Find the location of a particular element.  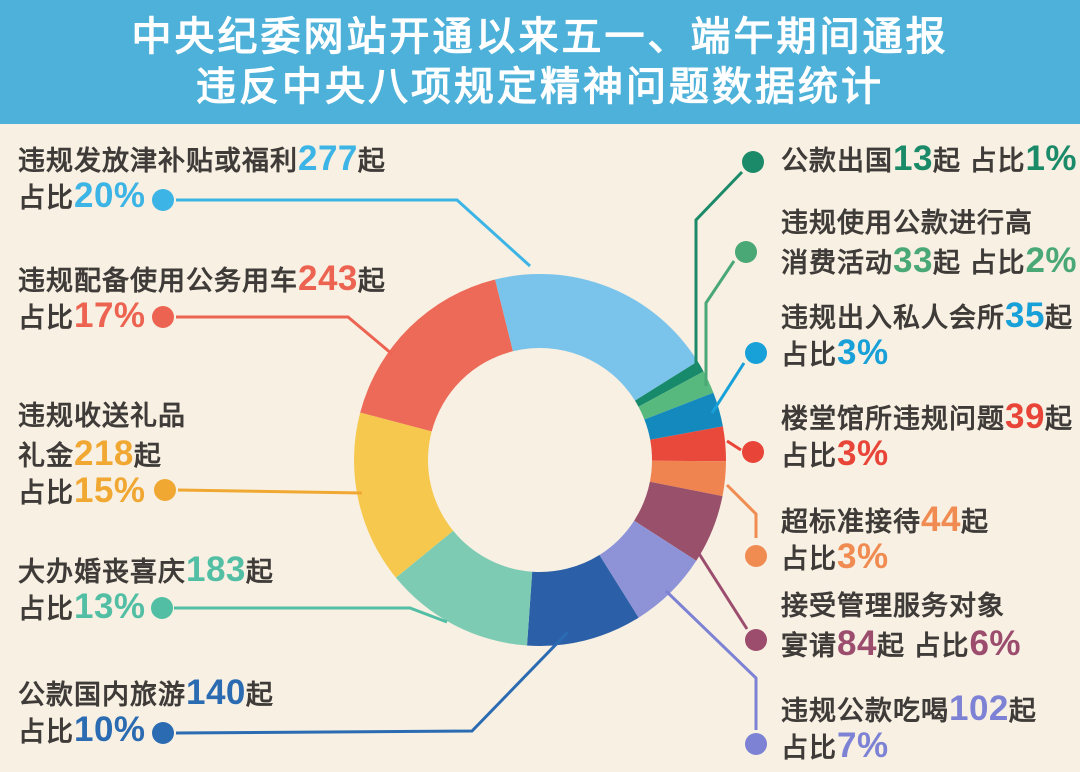

callout-value: 35 is located at coordinates (1025, 315).